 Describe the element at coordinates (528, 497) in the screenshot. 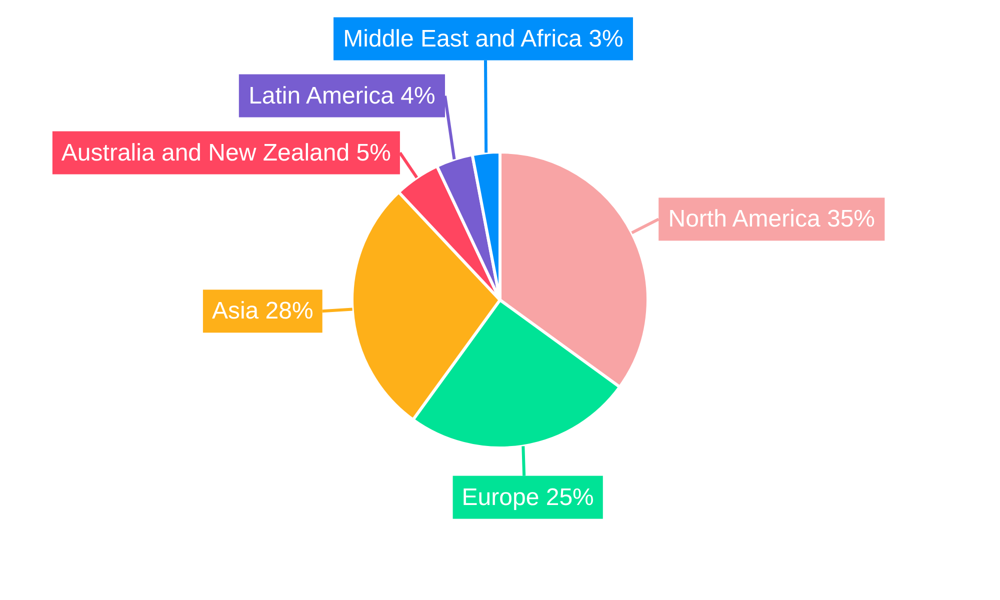

I see `slice-label: Europe 25%` at that location.